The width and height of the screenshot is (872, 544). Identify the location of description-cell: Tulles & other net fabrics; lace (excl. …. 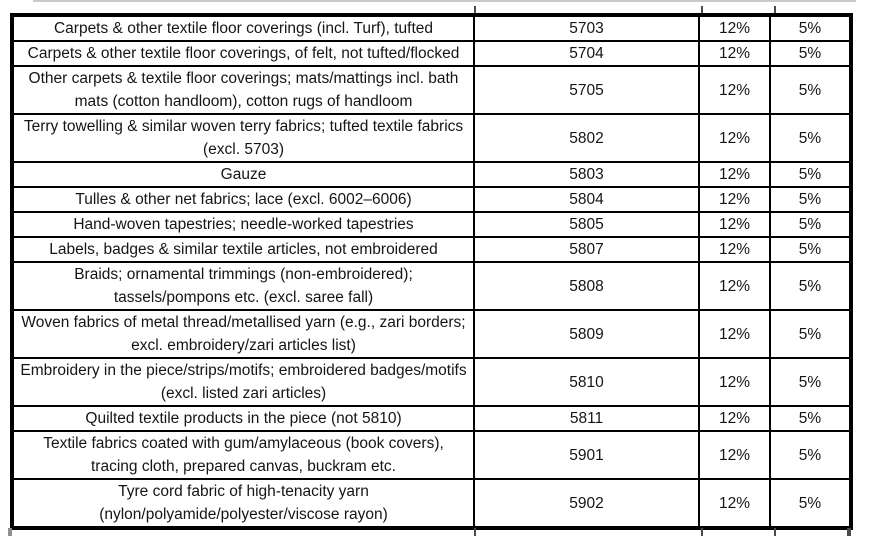
(244, 199).